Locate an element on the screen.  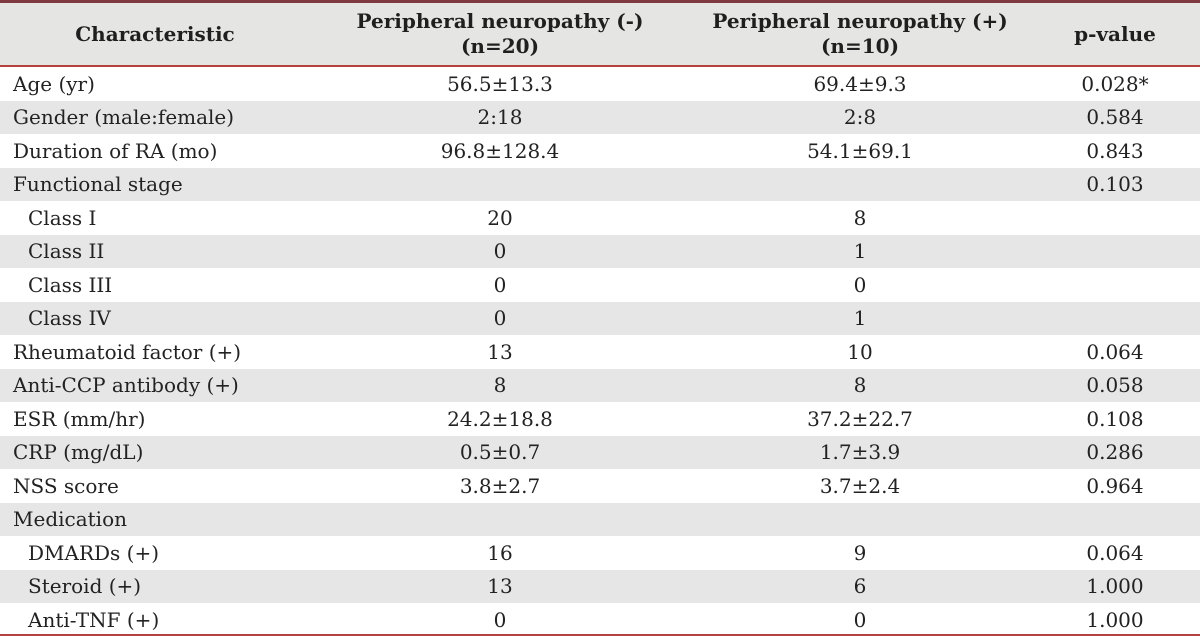
table-row: Class IV 0 1 is located at coordinates (600, 318).